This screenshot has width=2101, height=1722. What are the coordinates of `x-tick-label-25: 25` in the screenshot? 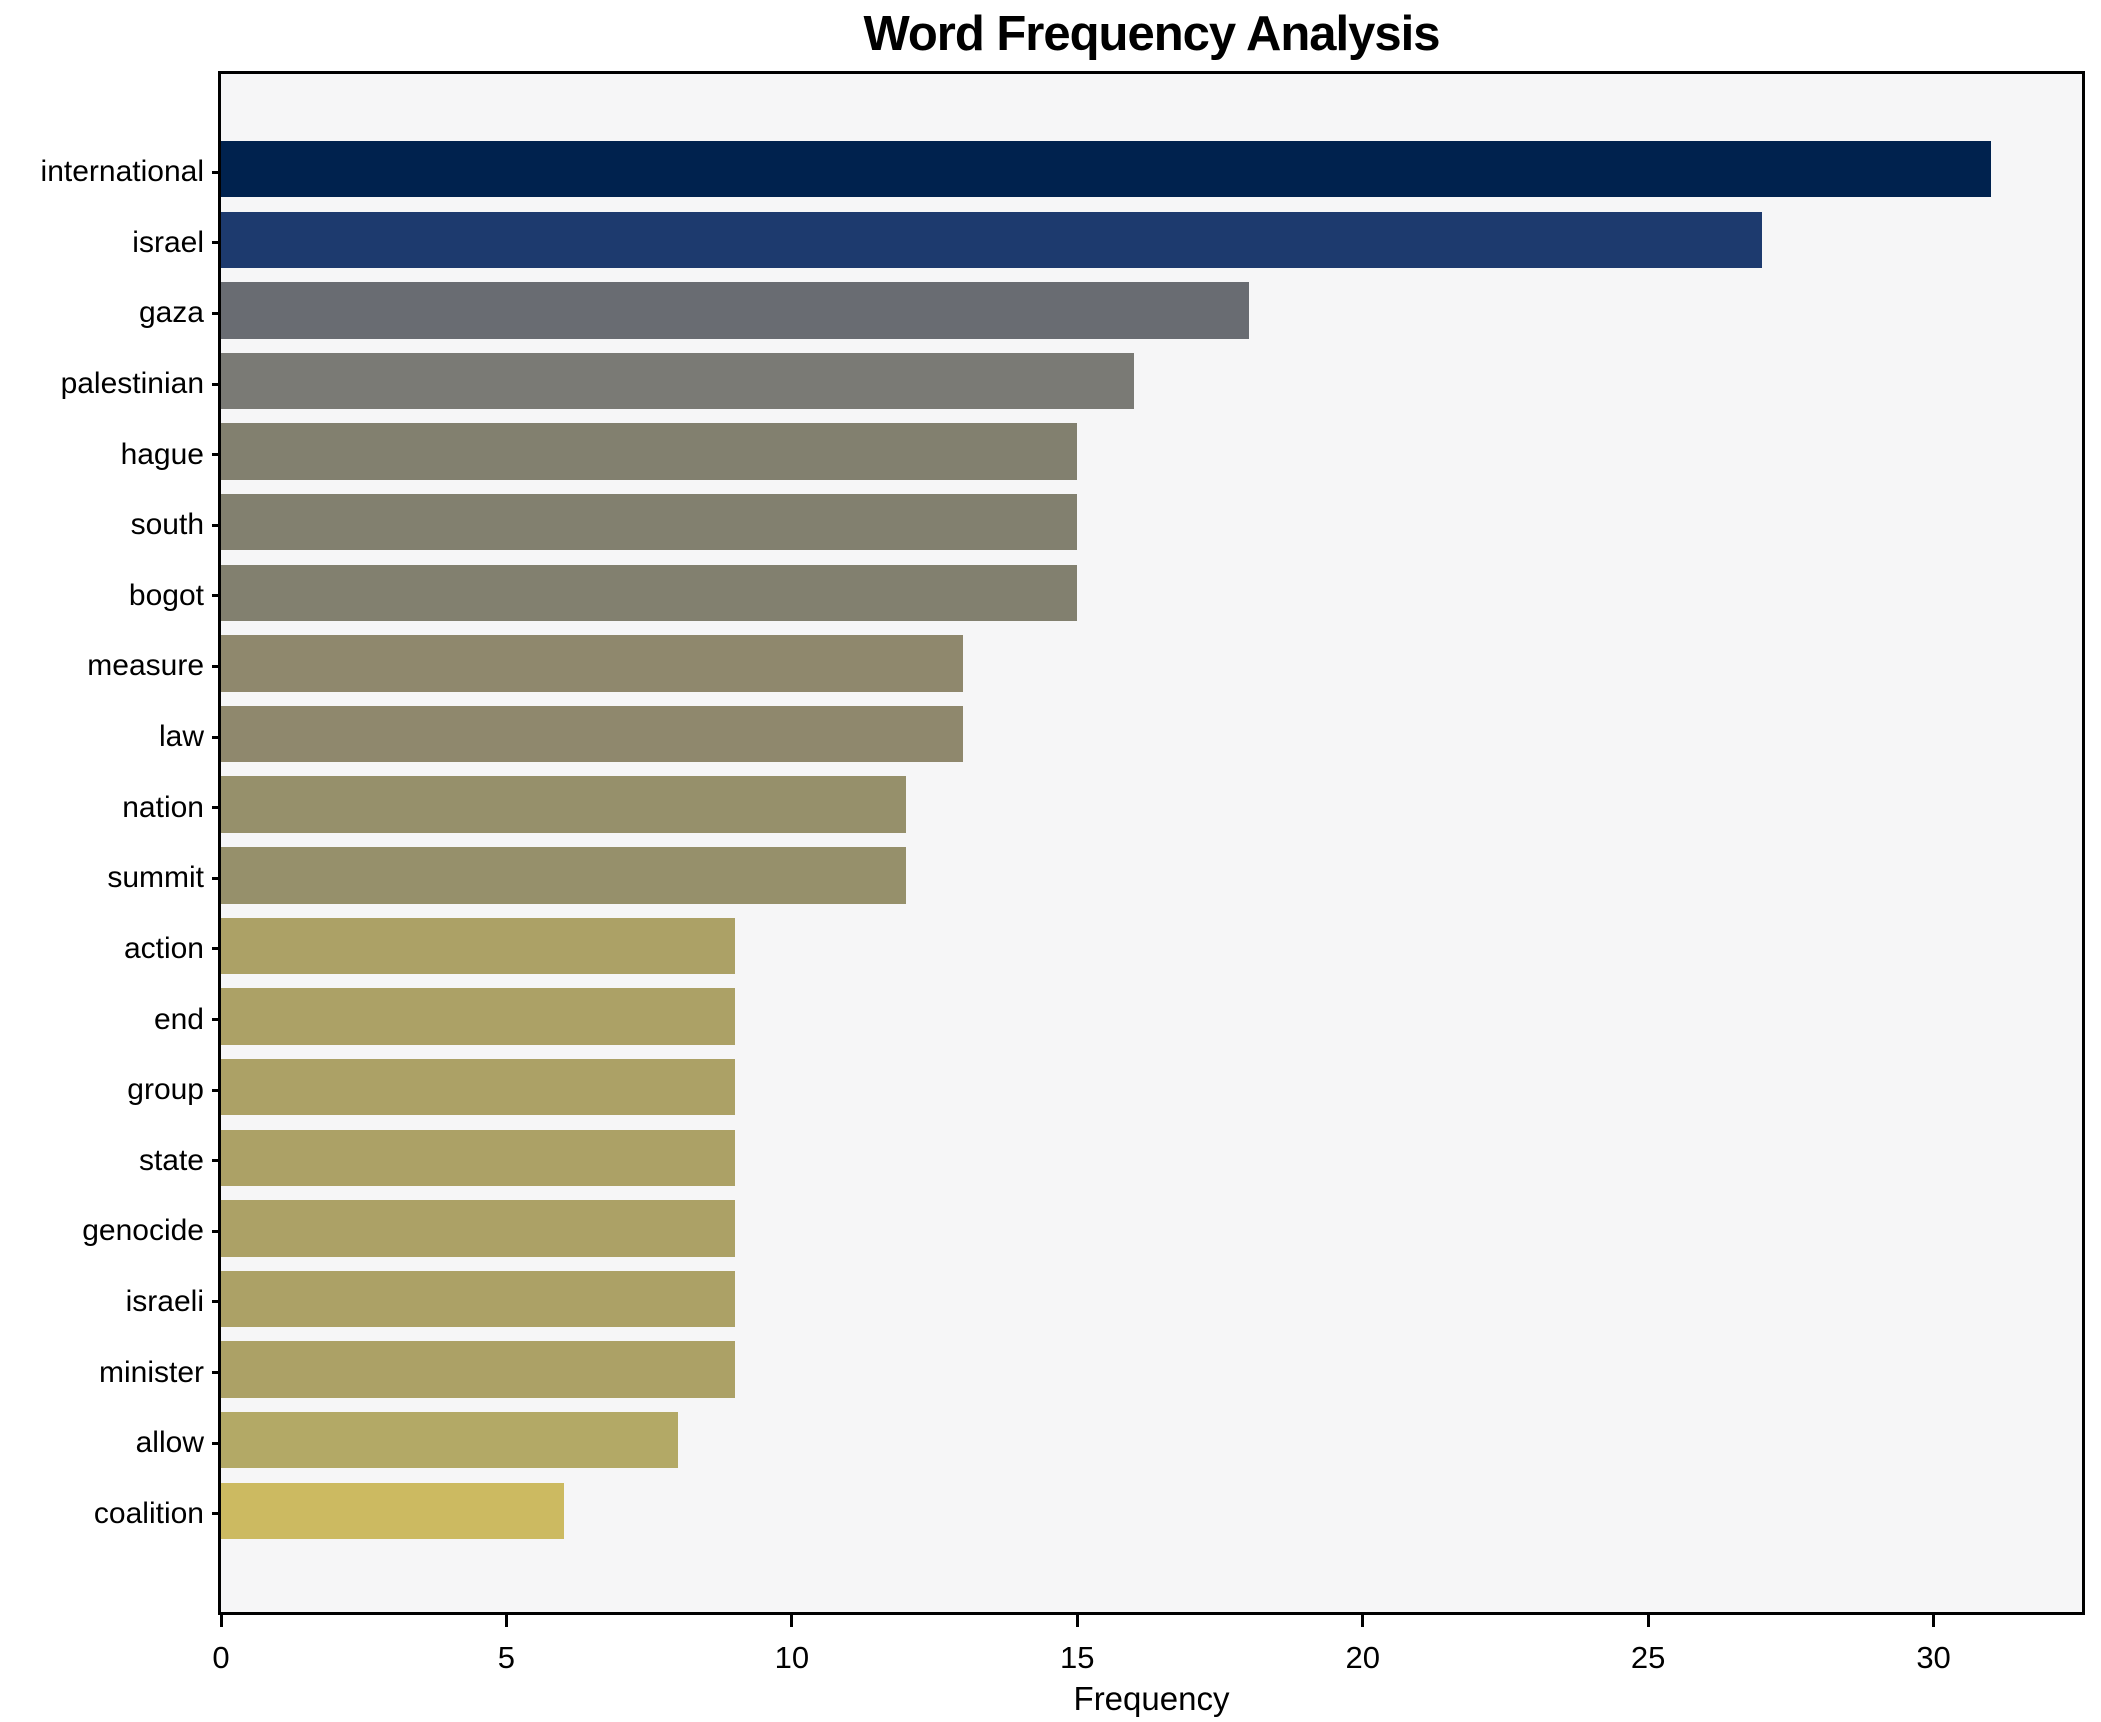 It's located at (1648, 1657).